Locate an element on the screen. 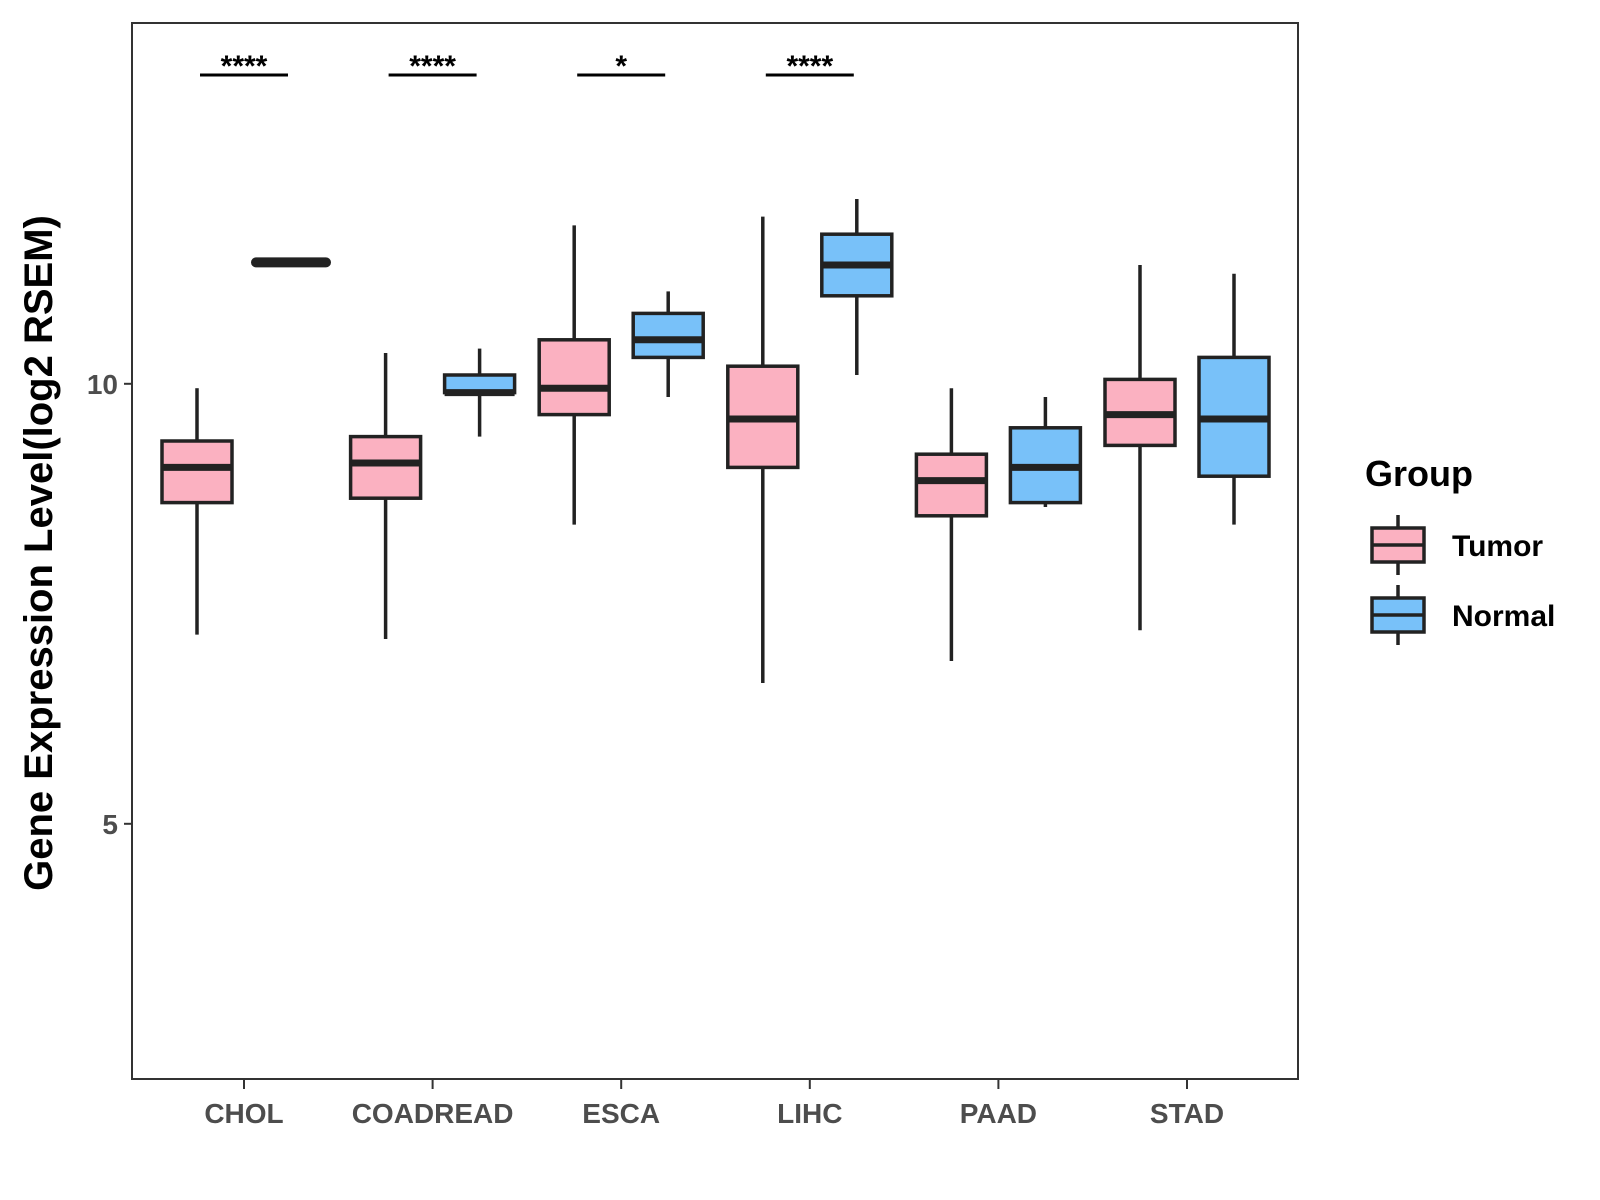  significance-label: * is located at coordinates (621, 66).